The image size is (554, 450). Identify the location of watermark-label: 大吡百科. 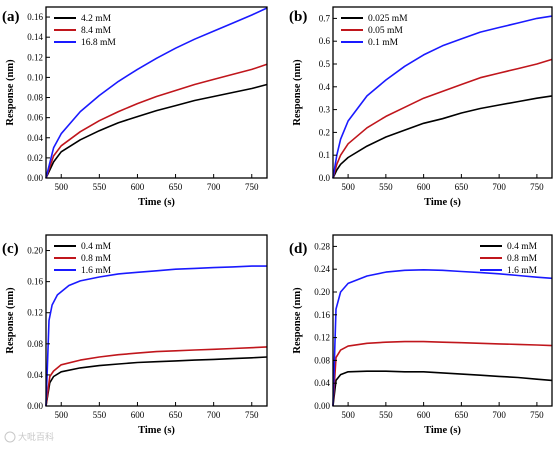
(36, 436).